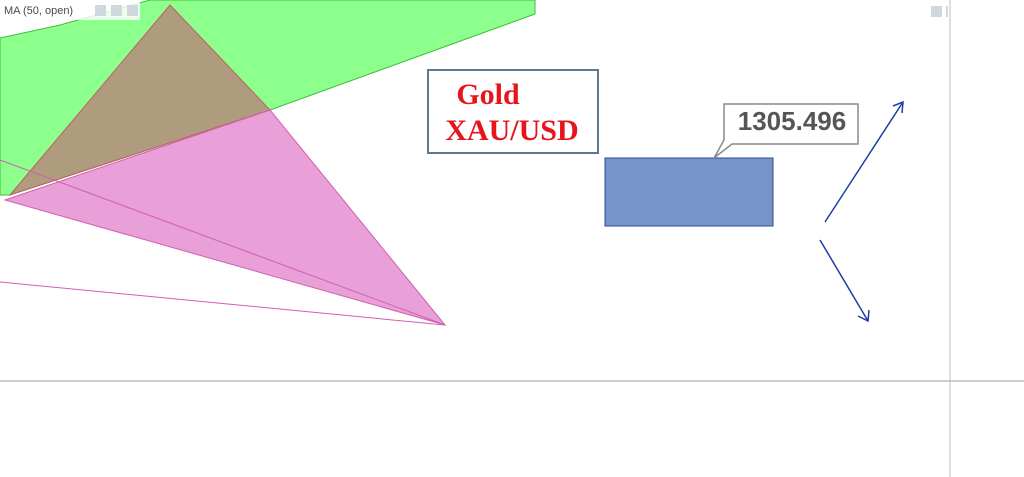 The width and height of the screenshot is (1024, 477). Describe the element at coordinates (223, 303) in the screenshot. I see `pattern-line` at that location.